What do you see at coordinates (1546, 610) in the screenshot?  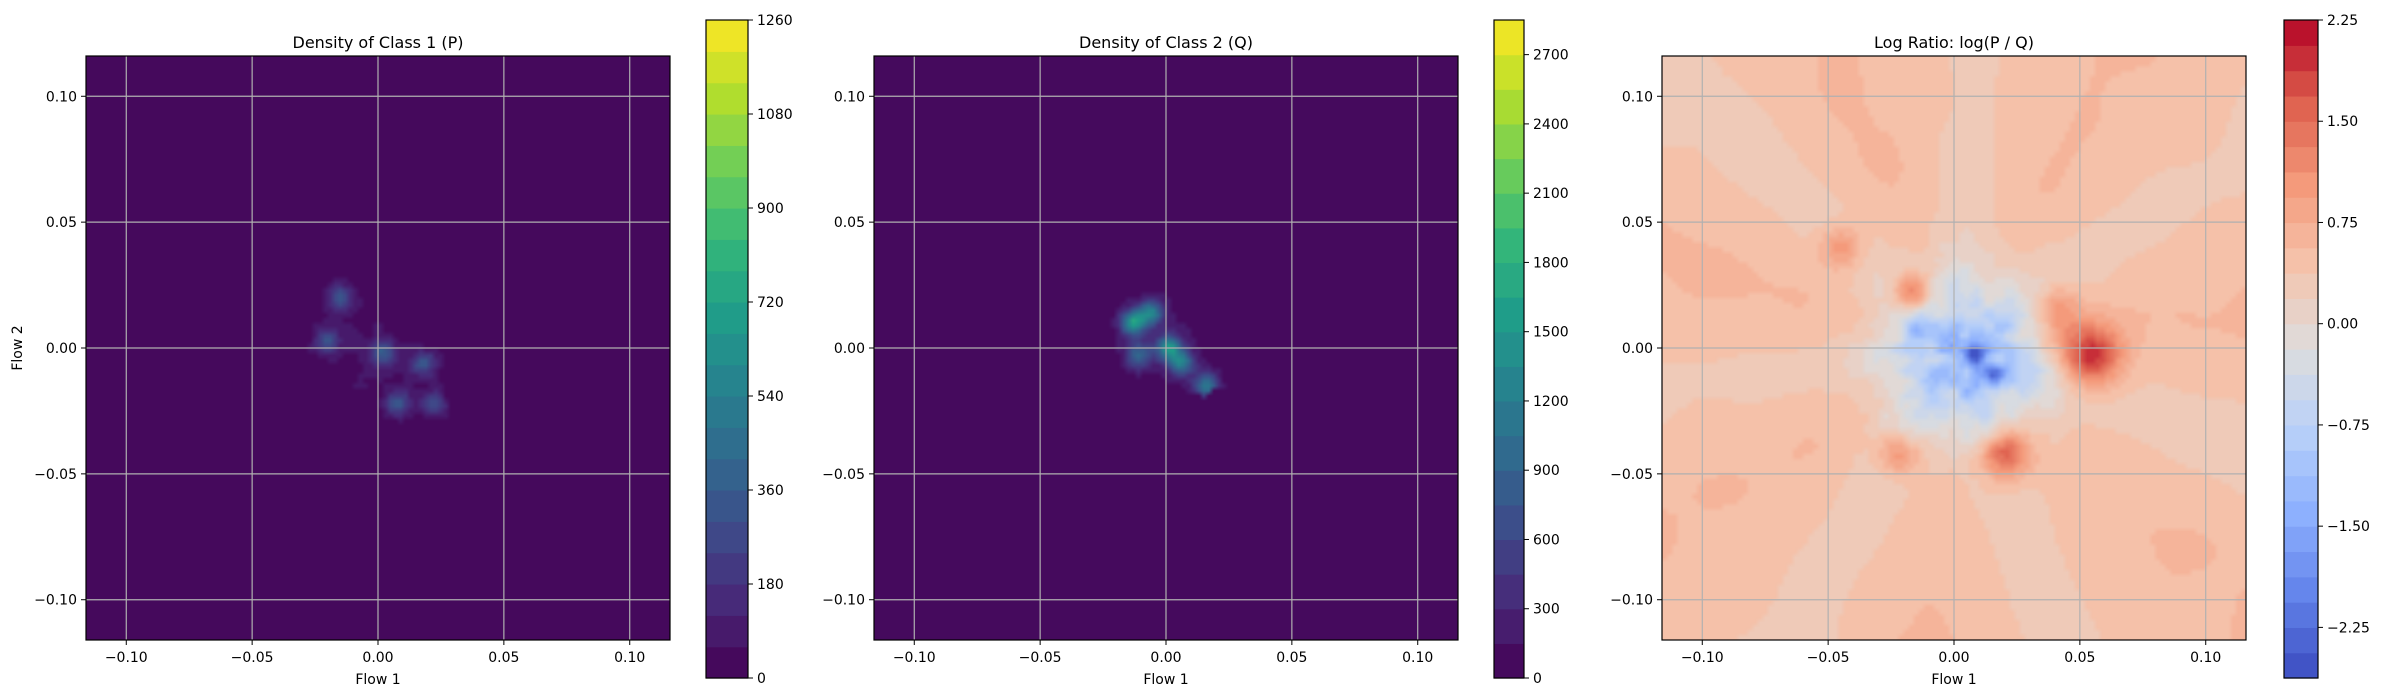 I see `colorbar-tick-label: 300` at bounding box center [1546, 610].